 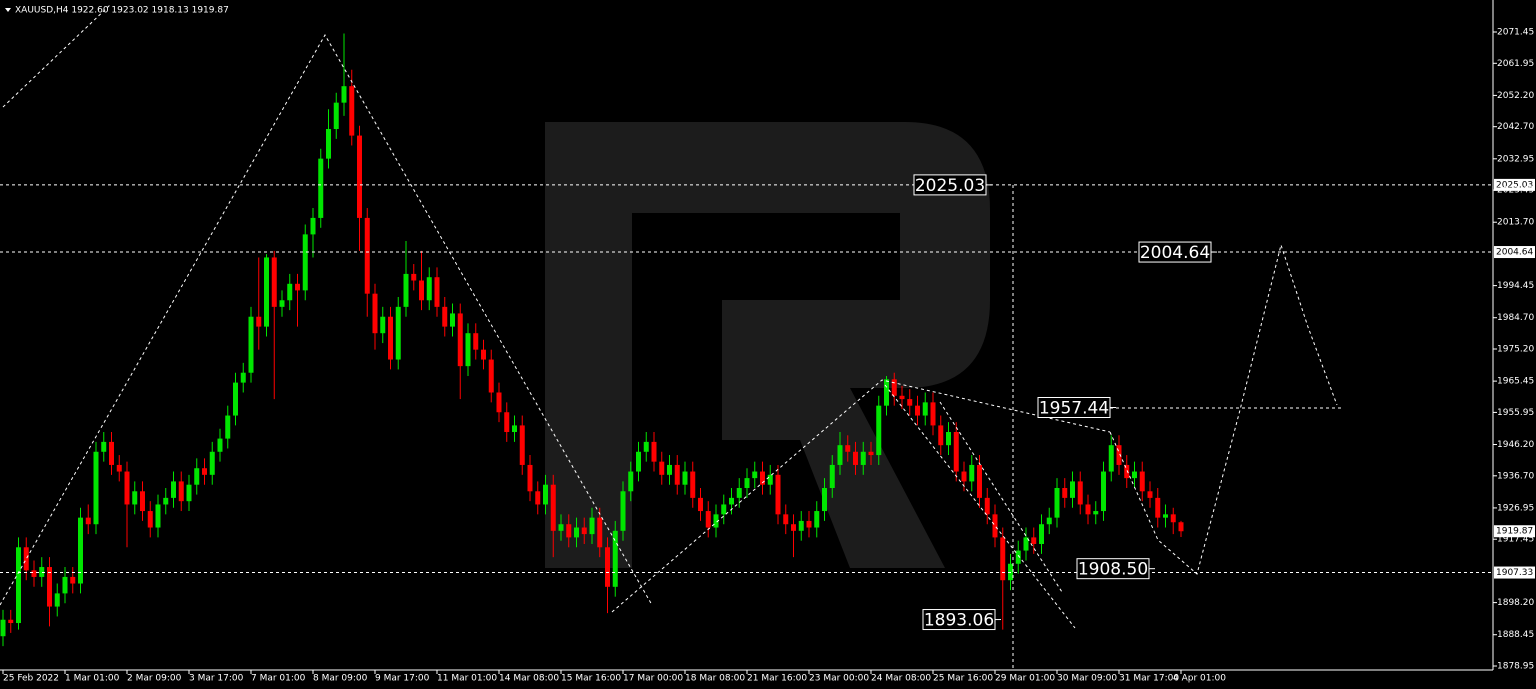 I want to click on y-tick-label: 1898.20, so click(x=1515, y=603).